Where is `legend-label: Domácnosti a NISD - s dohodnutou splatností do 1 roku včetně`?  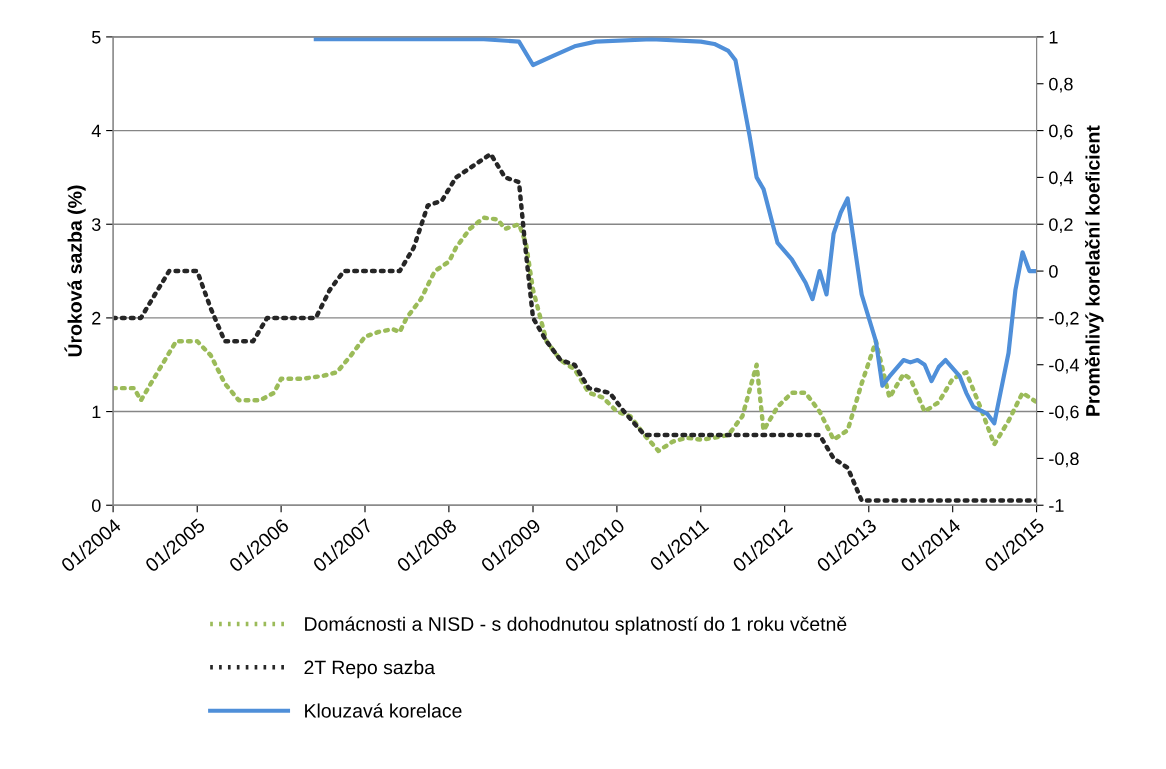
legend-label: Domácnosti a NISD - s dohodnutou splatností do 1 roku včetně is located at coordinates (576, 625).